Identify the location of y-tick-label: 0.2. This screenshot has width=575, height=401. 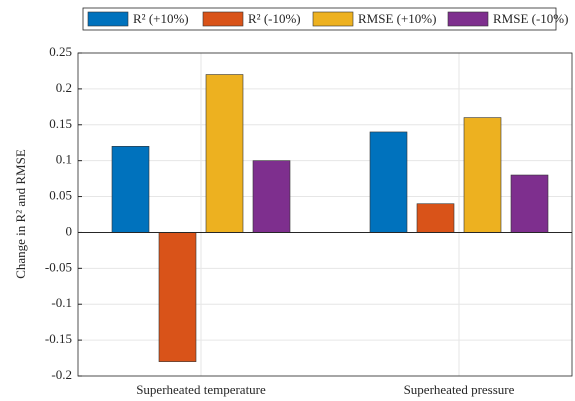
(64, 87).